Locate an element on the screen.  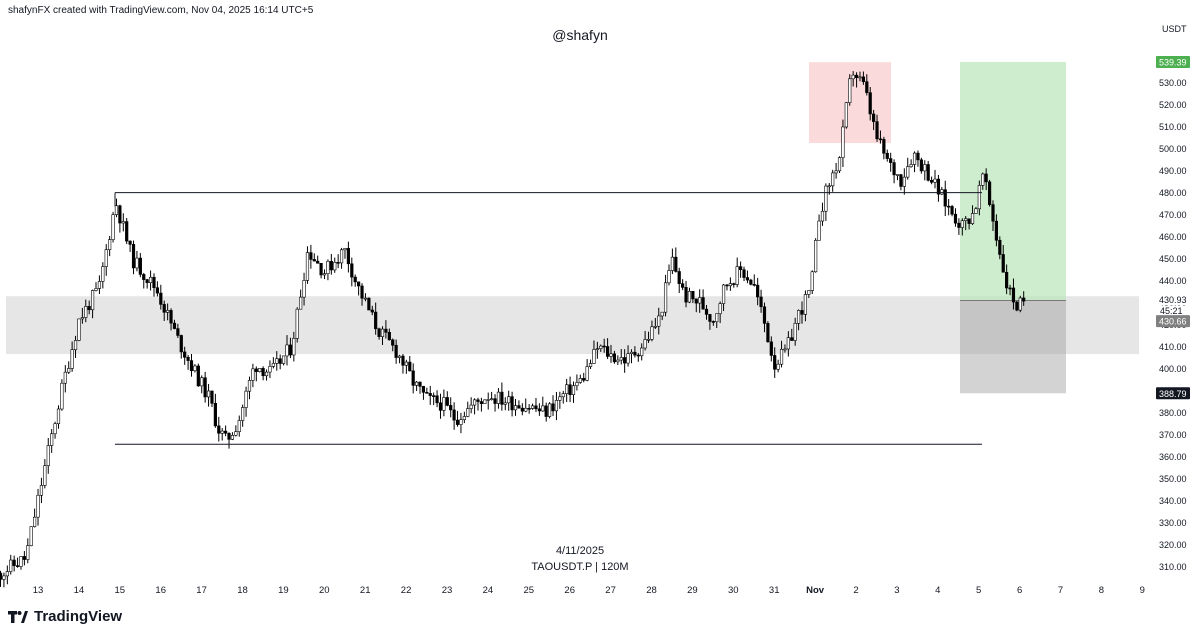
y-tick-label: 460.00 is located at coordinates (1173, 237).